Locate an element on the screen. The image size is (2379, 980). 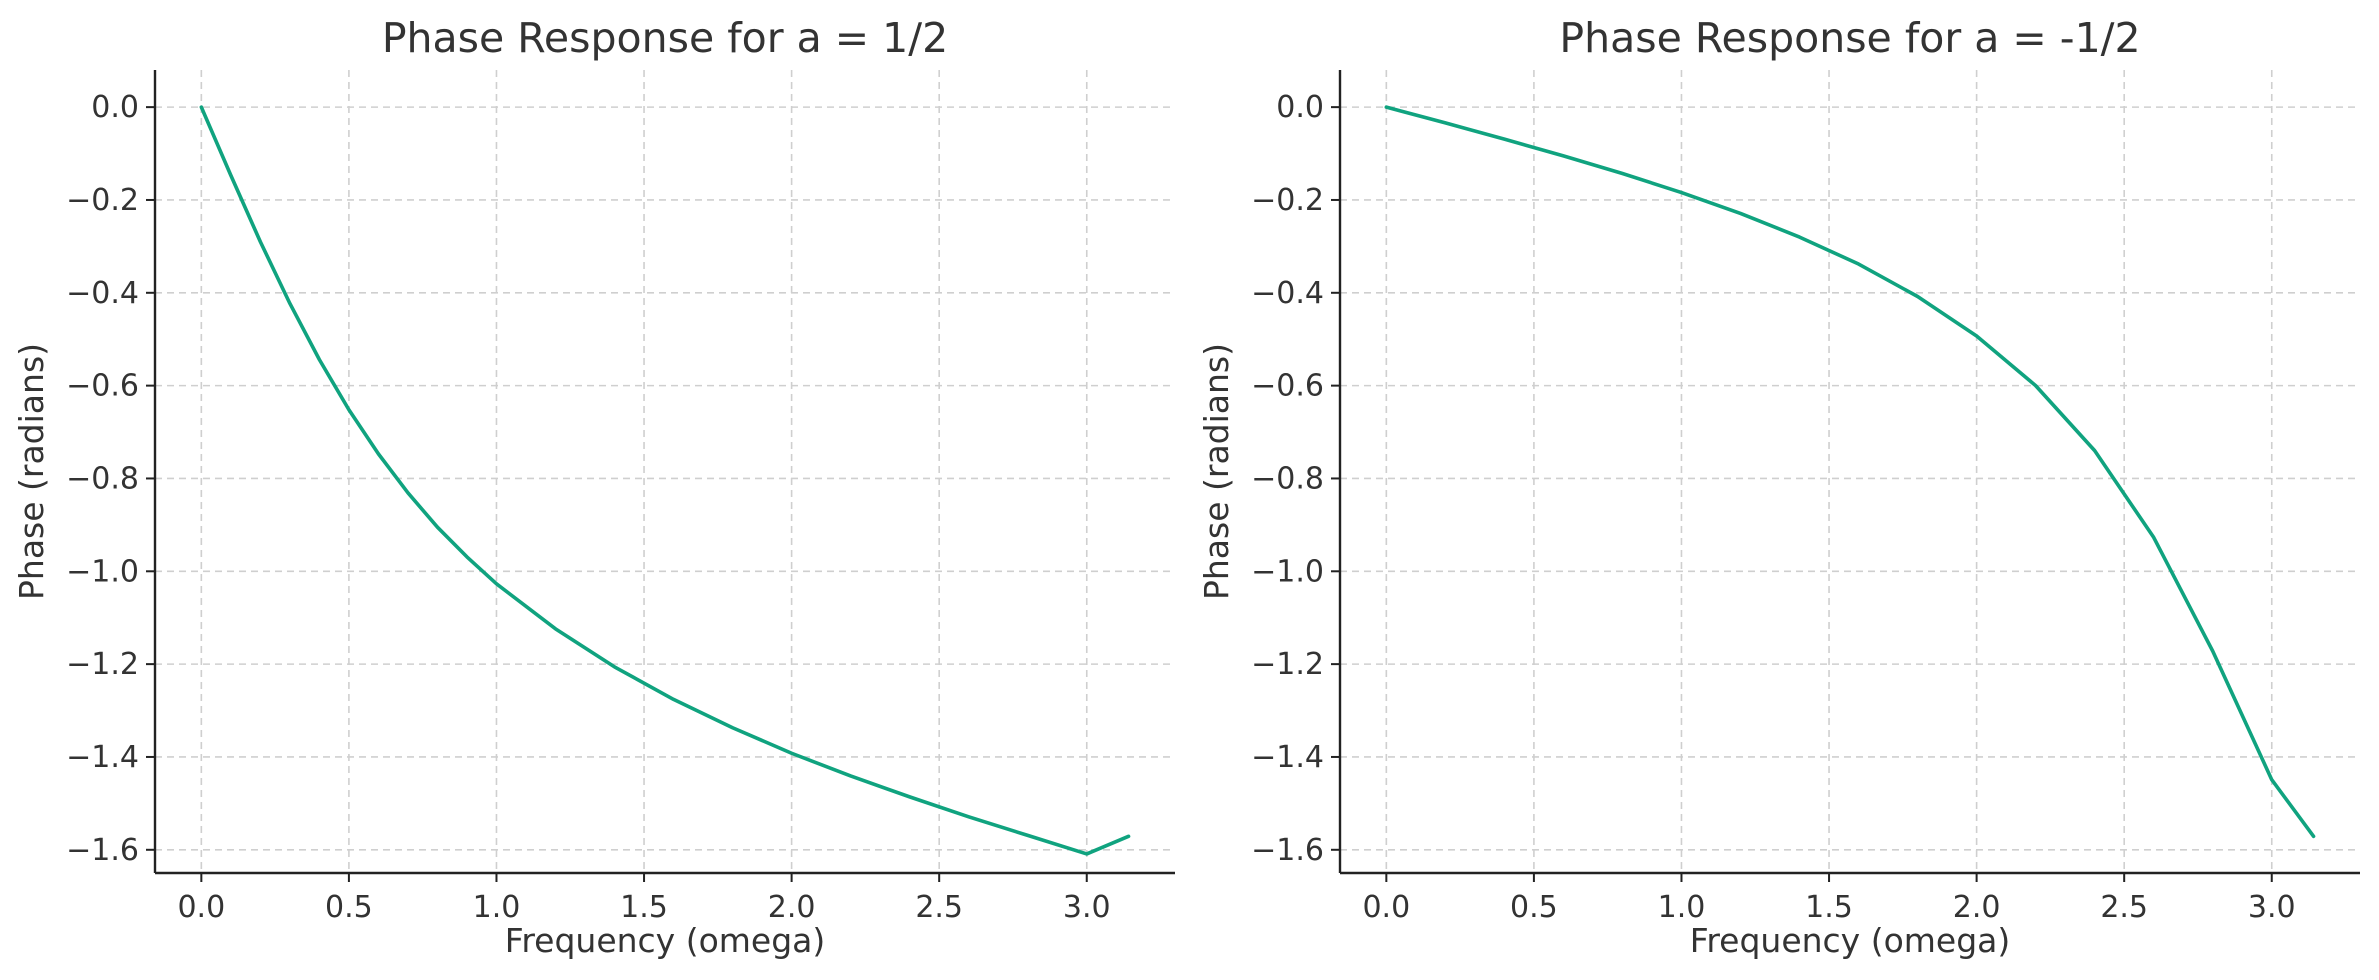
chart-title: Phase Response for a = 1/2 is located at coordinates (665, 38).